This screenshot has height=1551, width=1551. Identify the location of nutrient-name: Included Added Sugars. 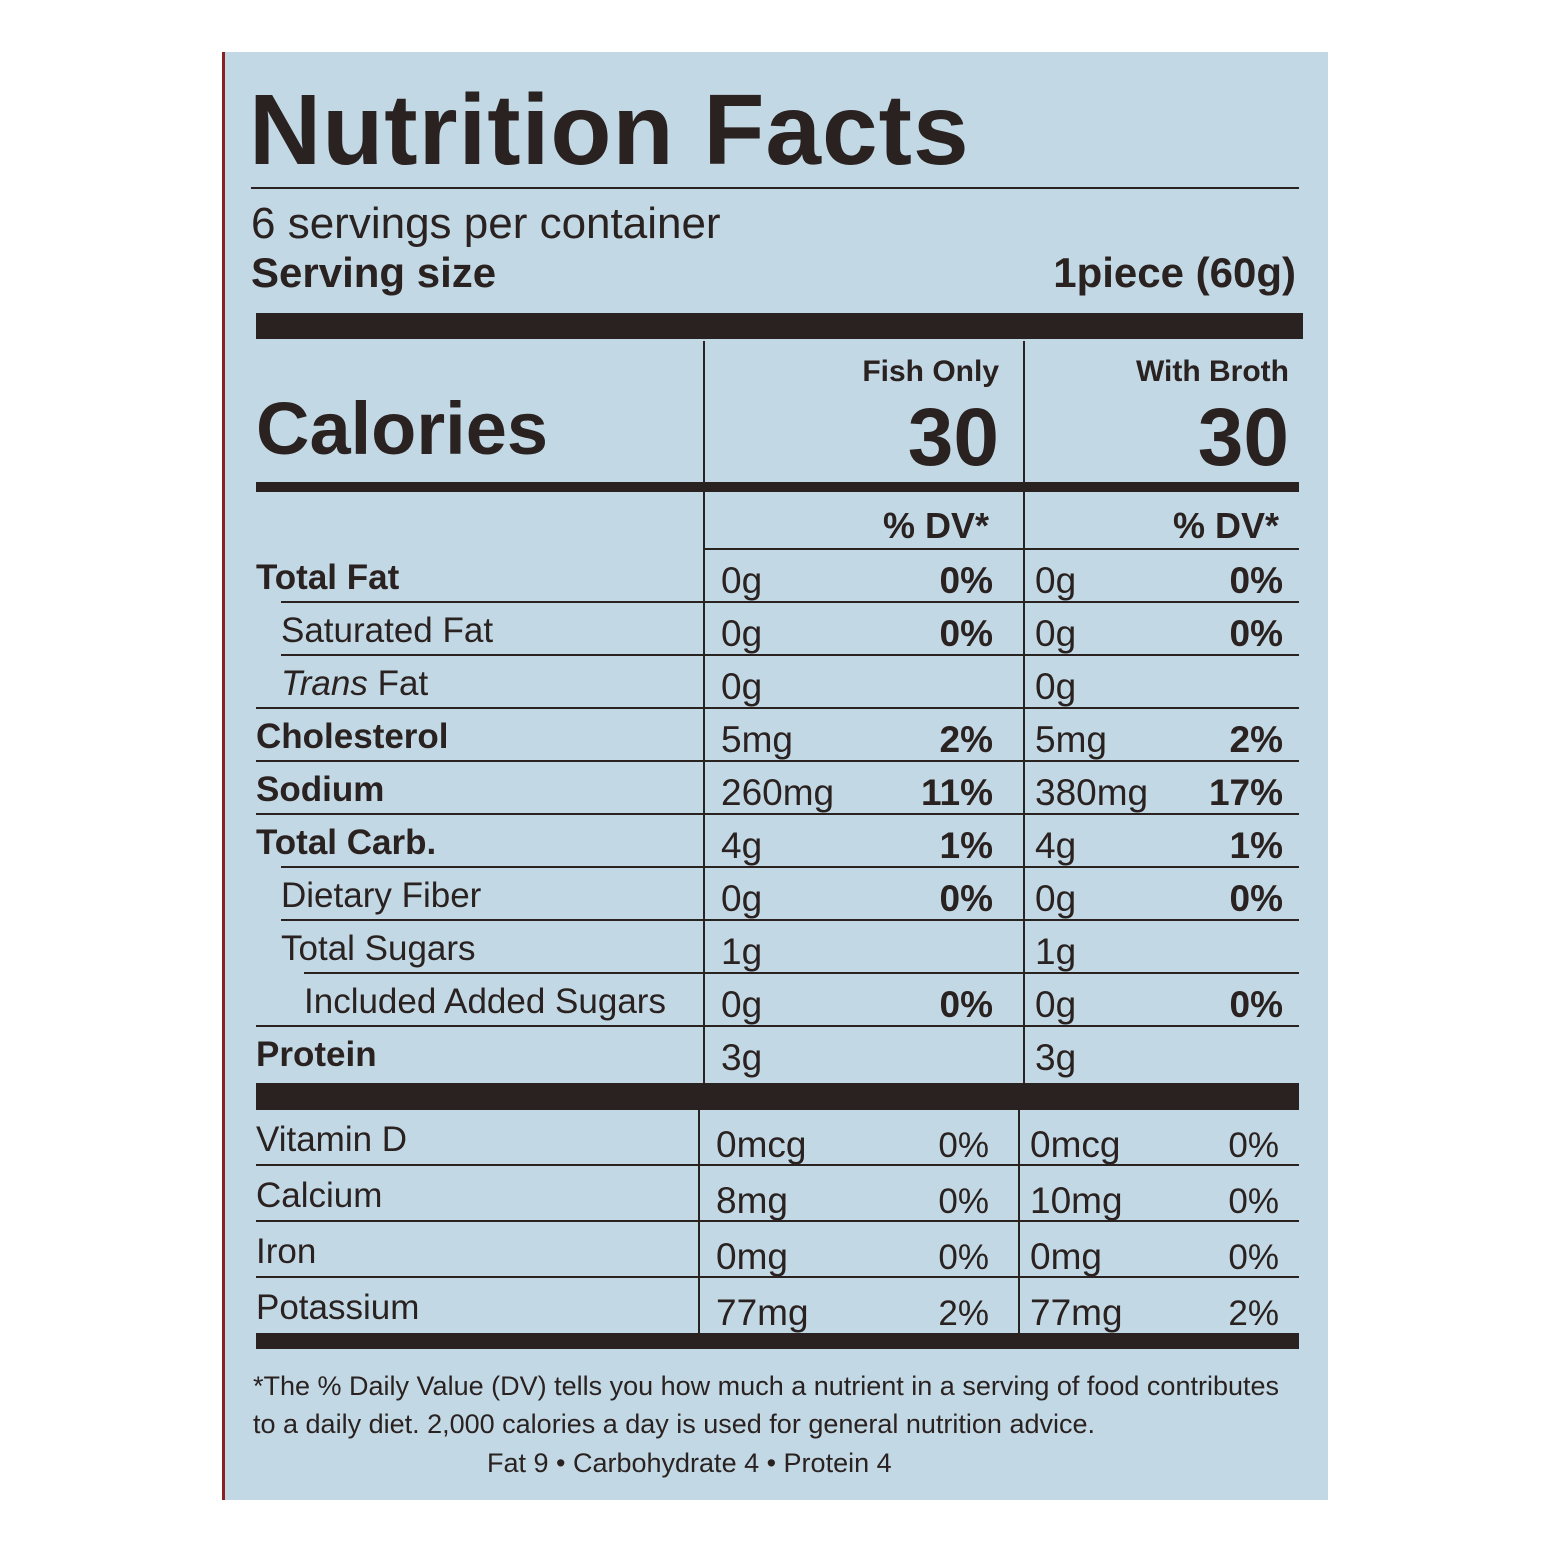
(485, 1001).